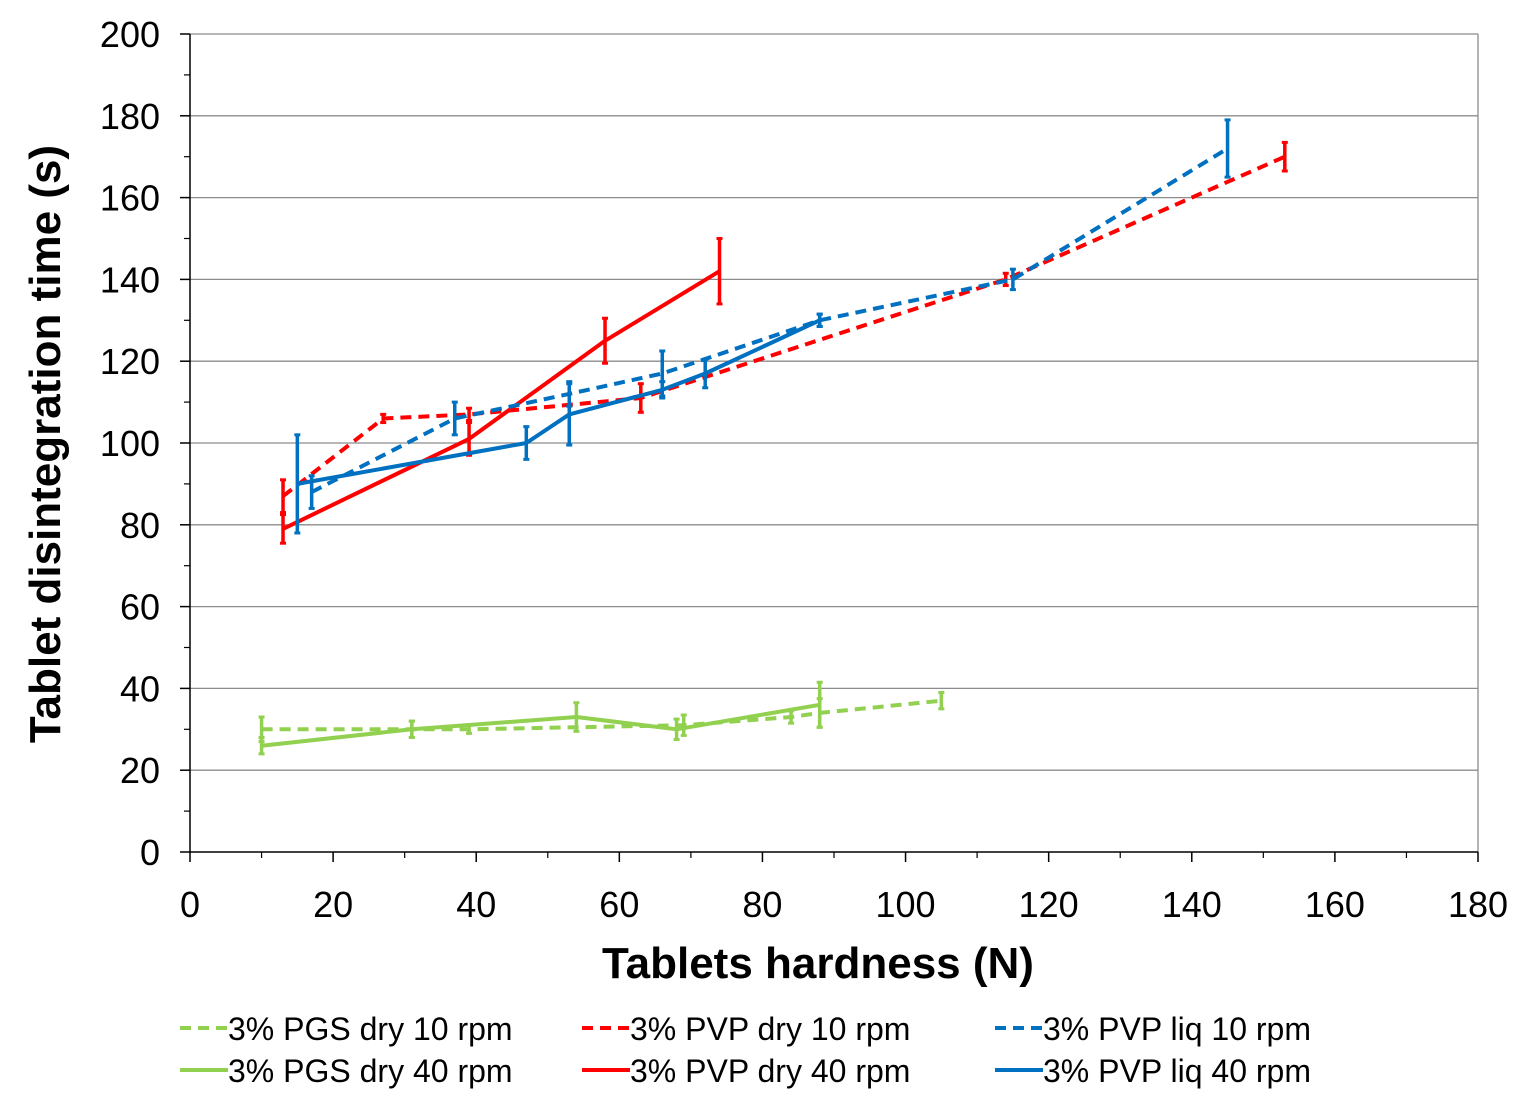 The width and height of the screenshot is (1524, 1117). What do you see at coordinates (770, 1071) in the screenshot?
I see `legend-label: 3% PVP dry 40 rpm` at bounding box center [770, 1071].